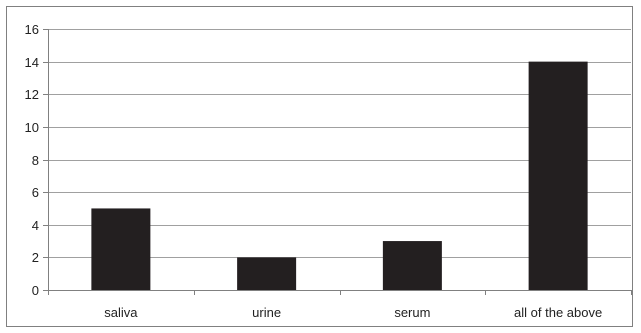 This screenshot has height=333, width=641. What do you see at coordinates (558, 175) in the screenshot?
I see `bar-all-of-the-above` at bounding box center [558, 175].